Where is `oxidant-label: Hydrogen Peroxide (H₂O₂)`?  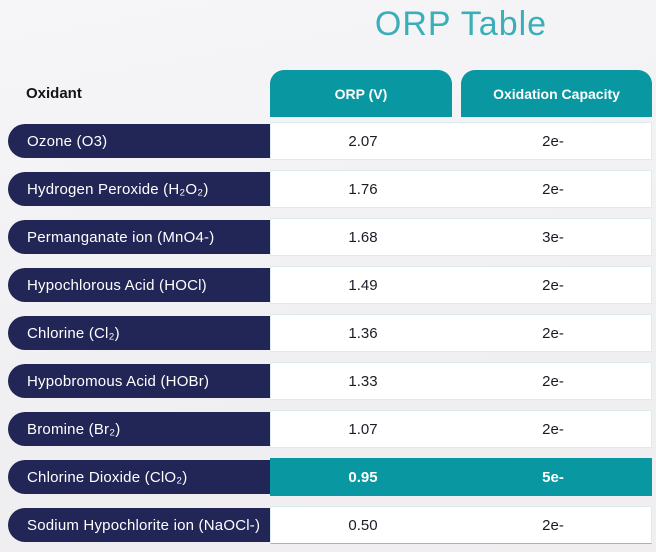
oxidant-label: Hydrogen Peroxide (H₂O₂) is located at coordinates (139, 189).